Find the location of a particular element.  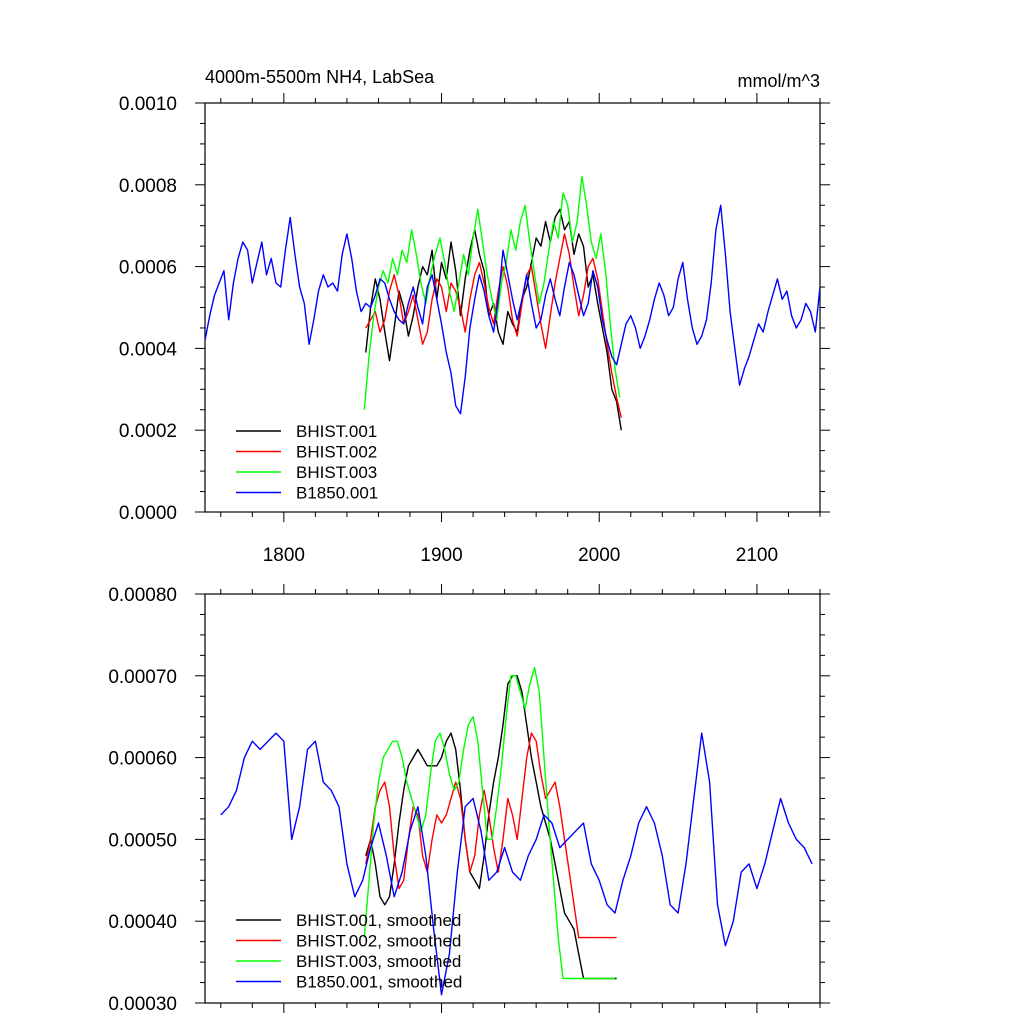

chart-title: 4000m-5500m NH4, LabSea is located at coordinates (320, 77).